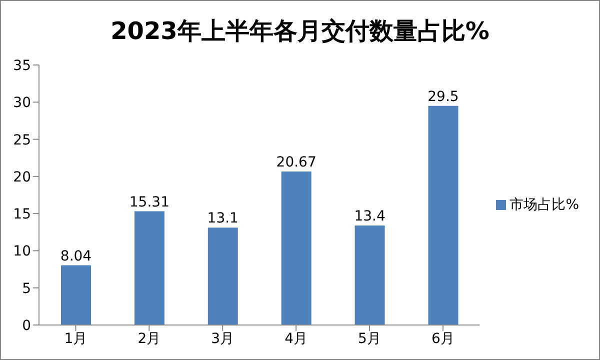 This screenshot has width=600, height=360. Describe the element at coordinates (22, 140) in the screenshot. I see `y-tick-label: 25` at that location.